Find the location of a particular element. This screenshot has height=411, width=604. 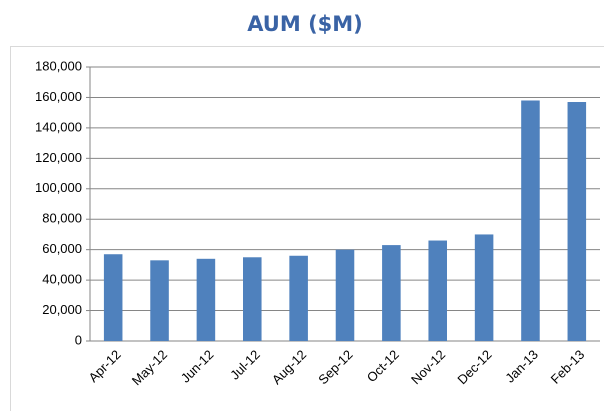

y-tick-label: 40,000 is located at coordinates (62, 279).